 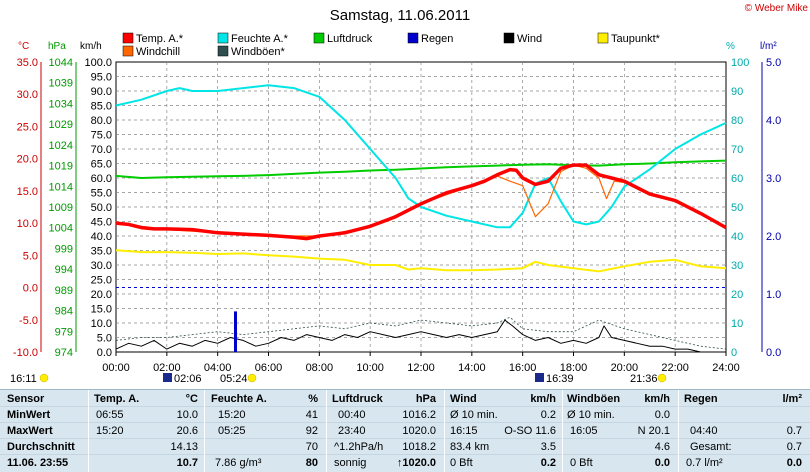 I want to click on pressure-unit-header: hPa, so click(x=425, y=399).